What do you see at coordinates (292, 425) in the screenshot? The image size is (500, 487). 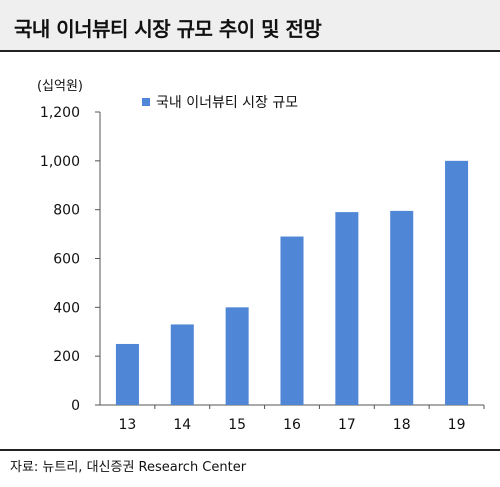 I see `x-tick-label: 16` at bounding box center [292, 425].